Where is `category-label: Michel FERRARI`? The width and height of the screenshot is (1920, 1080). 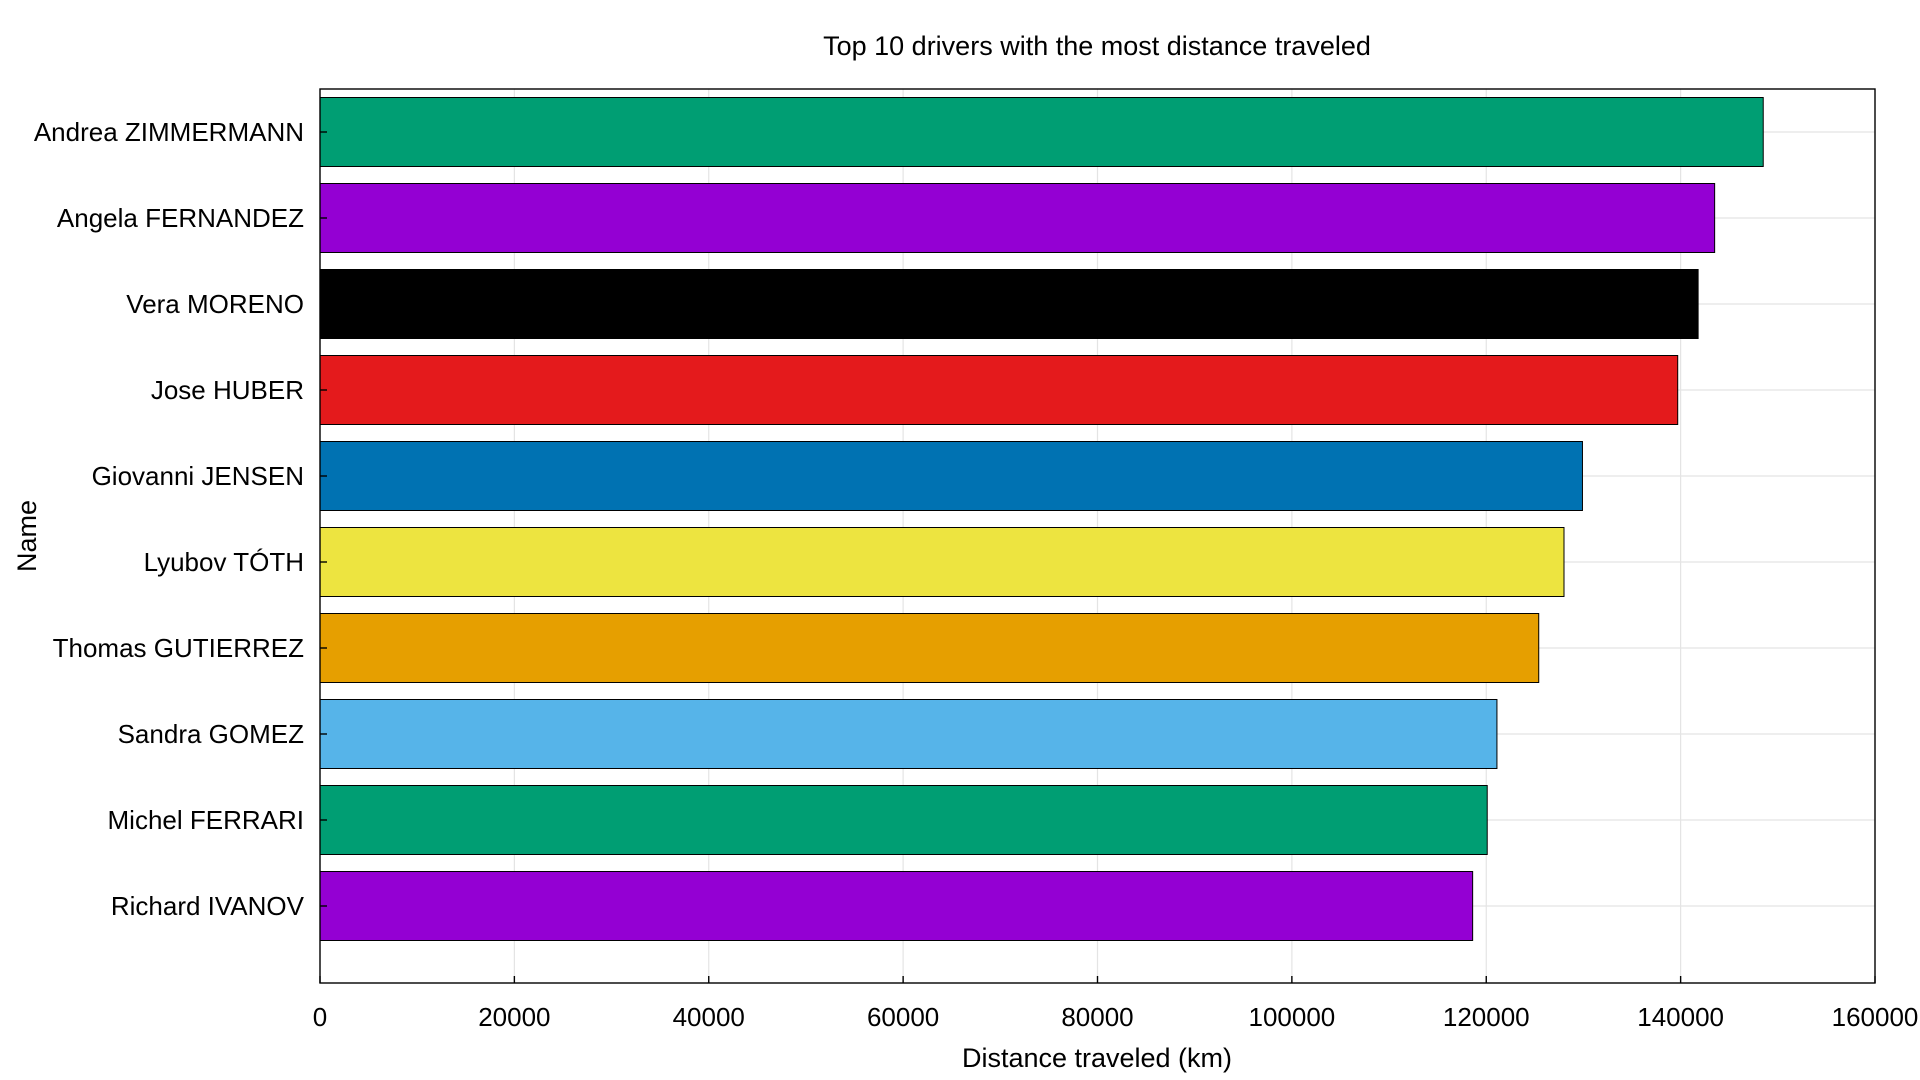 category-label: Michel FERRARI is located at coordinates (206, 820).